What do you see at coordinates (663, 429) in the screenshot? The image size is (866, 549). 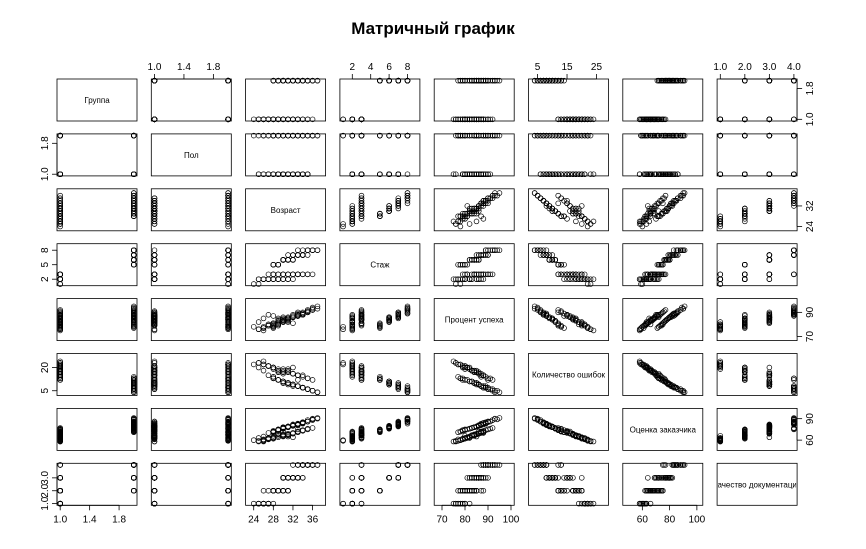 I see `panel-6-6: Оценка заказчика` at bounding box center [663, 429].